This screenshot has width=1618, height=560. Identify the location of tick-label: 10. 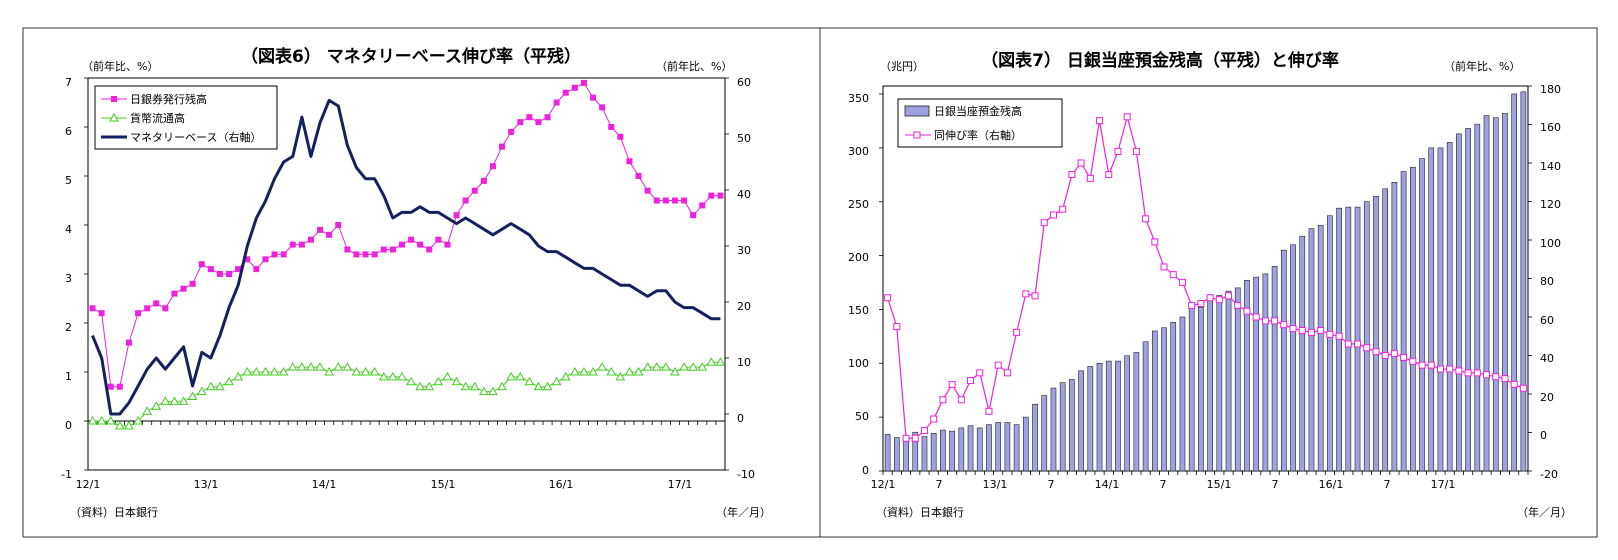
(744, 362).